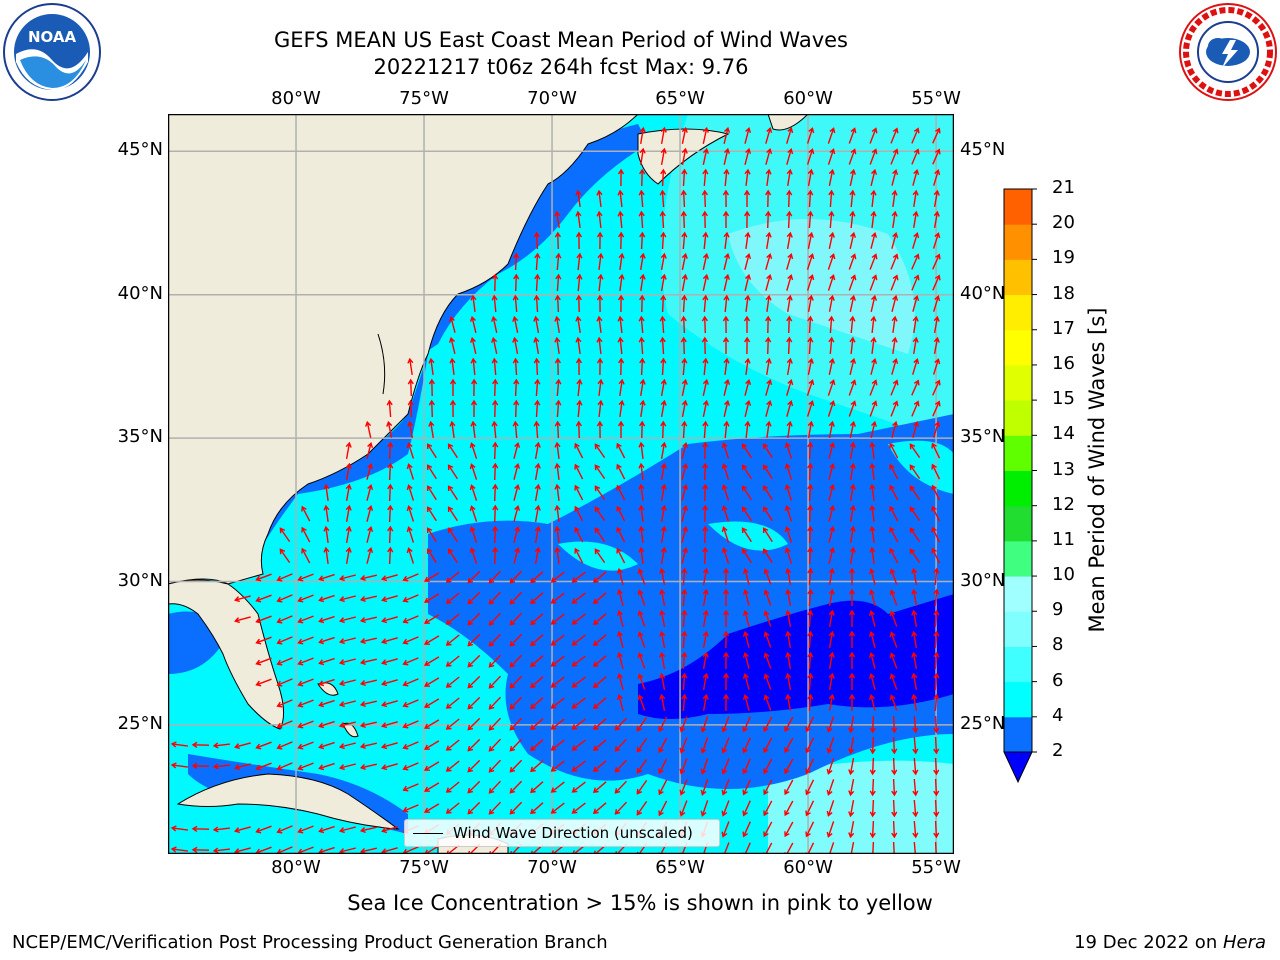 This screenshot has width=1280, height=960. Describe the element at coordinates (983, 437) in the screenshot. I see `lat-label-right: 35°N` at that location.